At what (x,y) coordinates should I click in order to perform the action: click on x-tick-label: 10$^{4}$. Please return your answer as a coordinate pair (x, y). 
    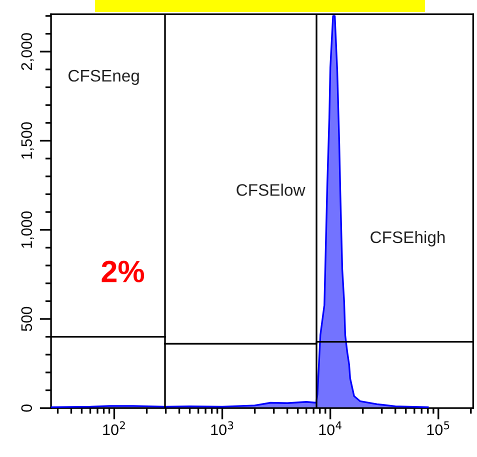
    Looking at the image, I should click on (330, 428).